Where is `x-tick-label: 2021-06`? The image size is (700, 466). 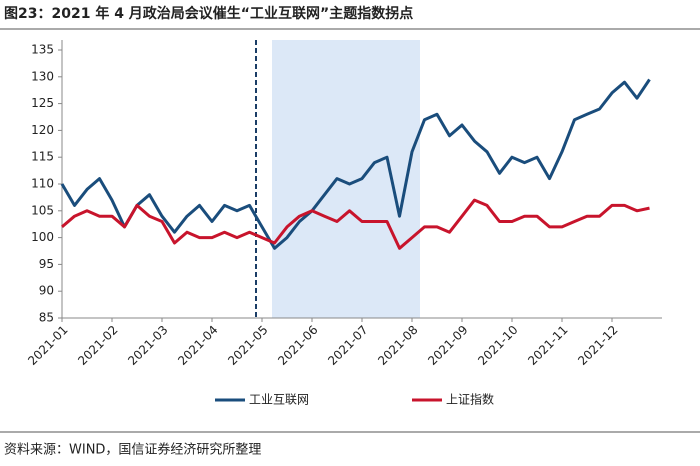 x-tick-label: 2021-06 is located at coordinates (297, 345).